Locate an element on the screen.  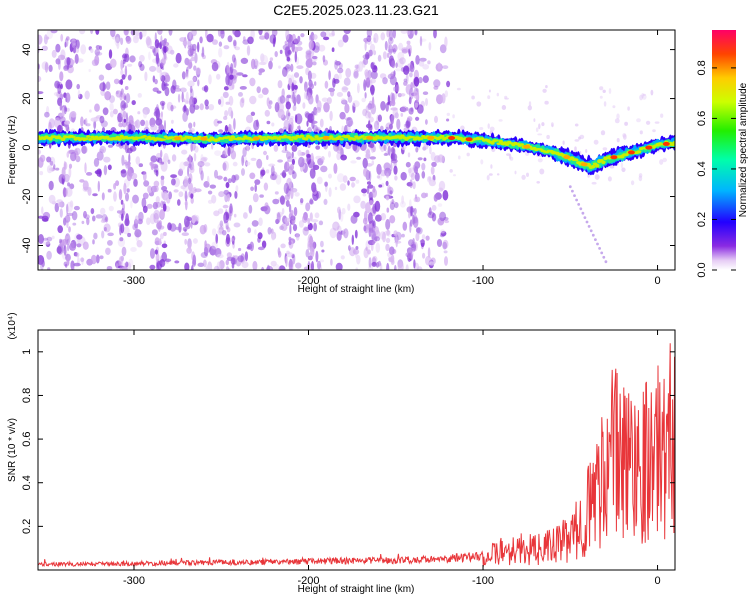
snr-y-label: SNR (10 * v/v) is located at coordinates (12, 450).